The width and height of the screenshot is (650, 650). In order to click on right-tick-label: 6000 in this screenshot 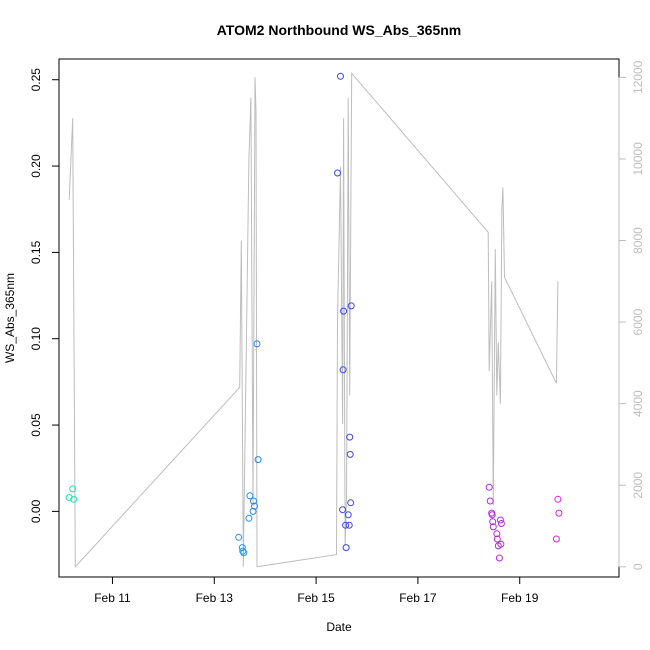, I will do `click(638, 321)`.